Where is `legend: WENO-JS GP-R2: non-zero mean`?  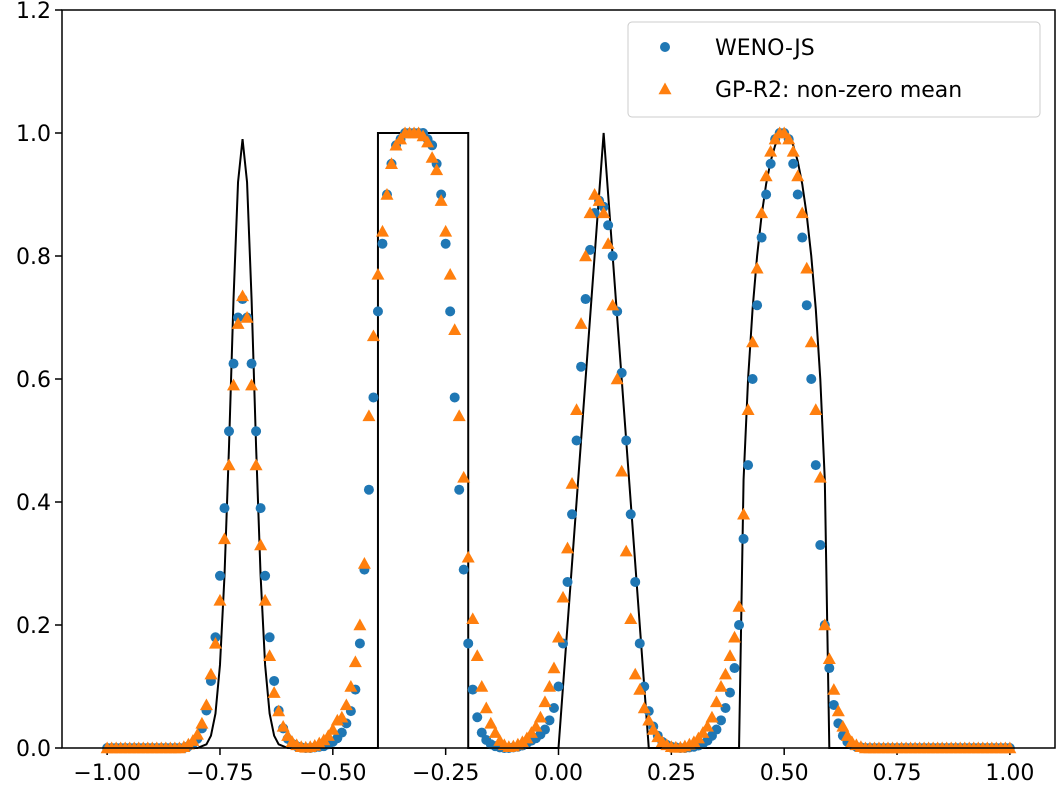
legend: WENO-JS GP-R2: non-zero mean is located at coordinates (834, 69).